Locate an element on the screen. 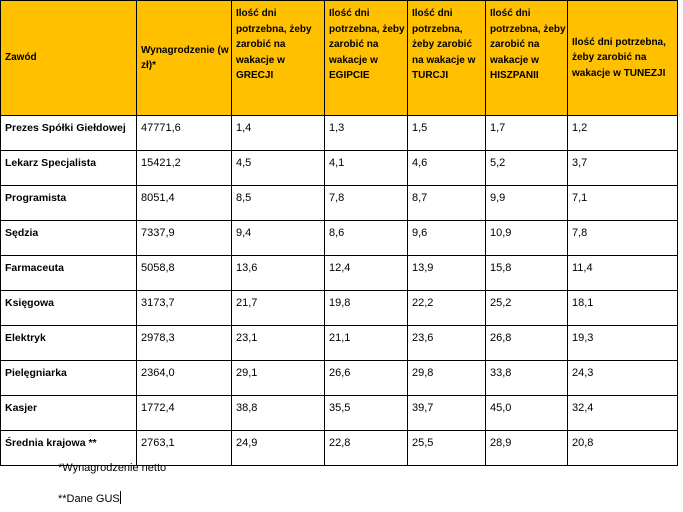 The width and height of the screenshot is (683, 512). days-cell: 33,8 is located at coordinates (526, 378).